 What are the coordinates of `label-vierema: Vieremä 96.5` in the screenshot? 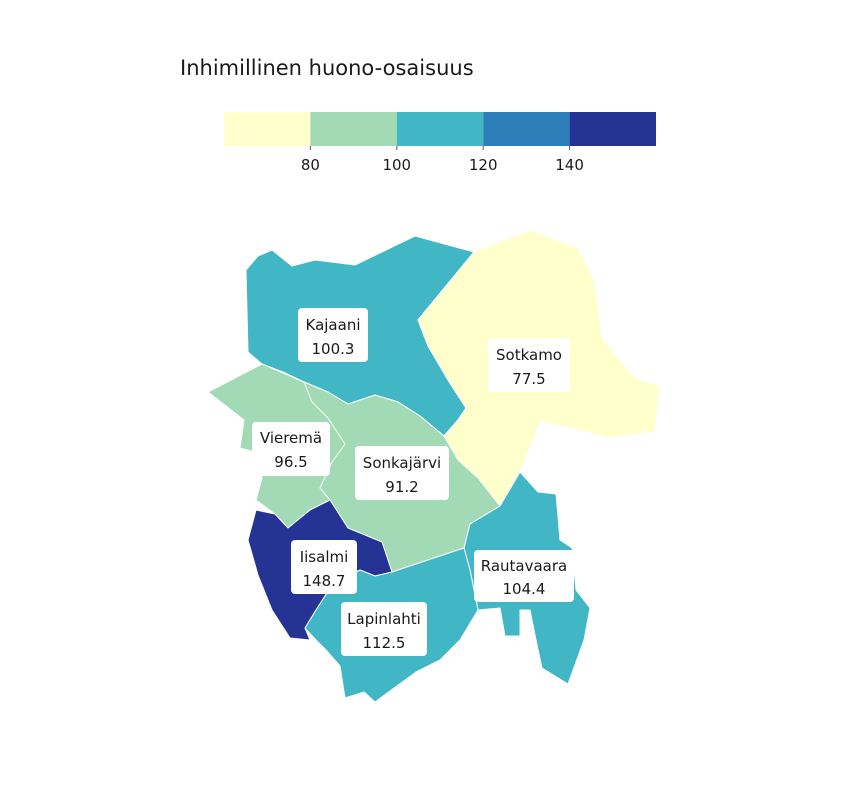 It's located at (291, 449).